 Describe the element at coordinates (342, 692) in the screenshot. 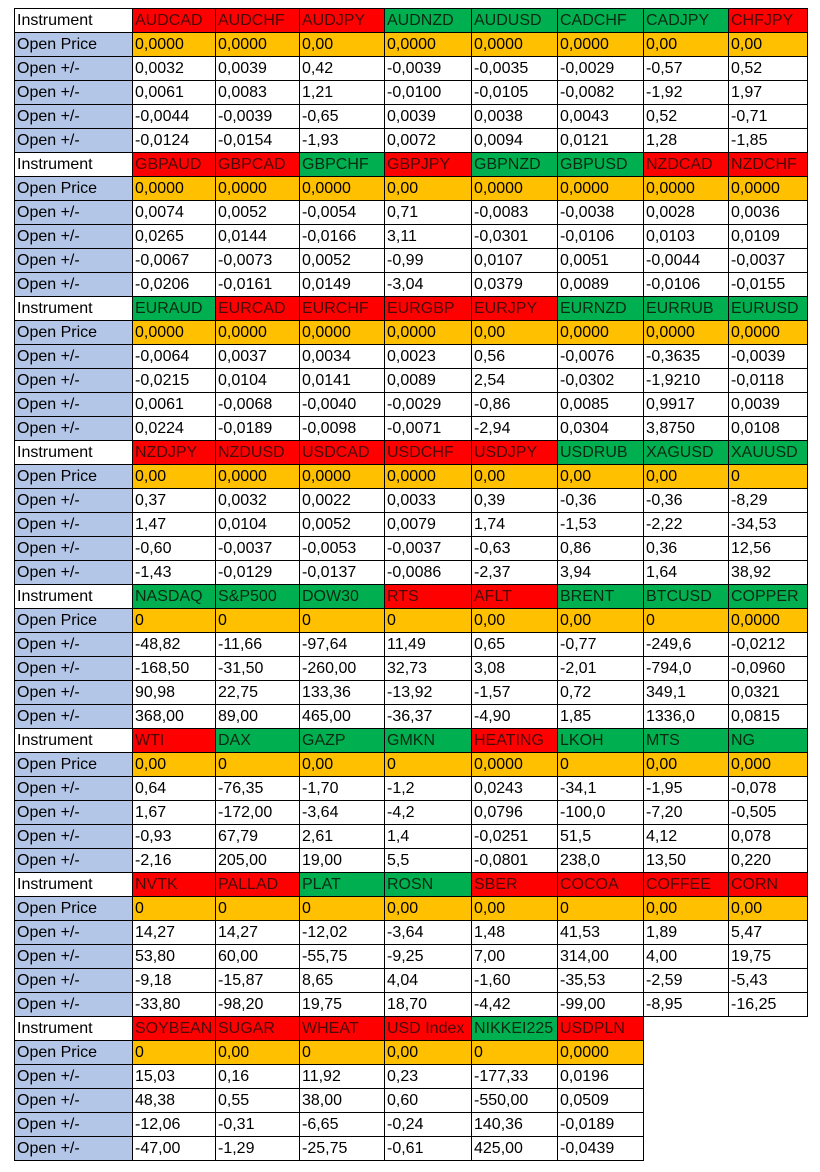

I see `value-cell: 133,36` at that location.